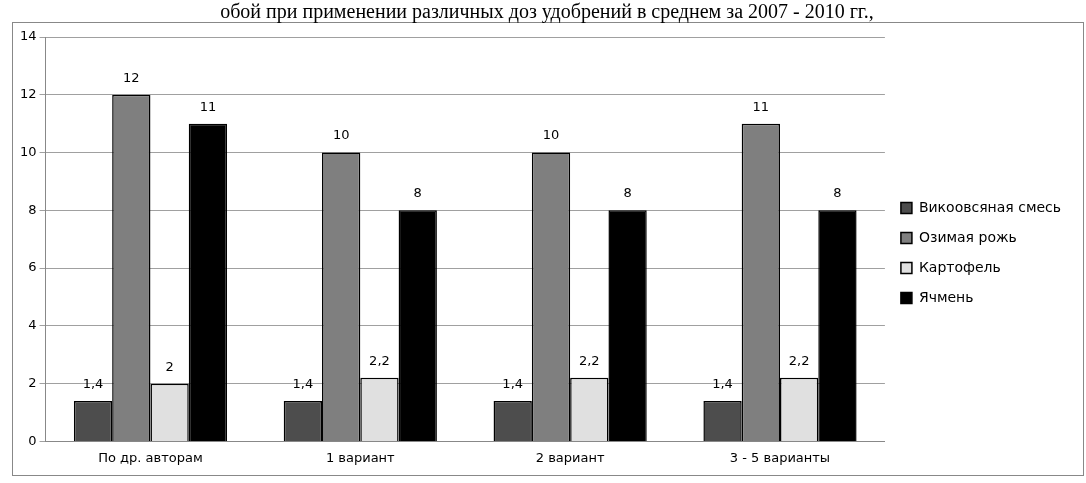 This screenshot has height=483, width=1086. What do you see at coordinates (150, 457) in the screenshot?
I see `x-tick-label: По др. авторам` at bounding box center [150, 457].